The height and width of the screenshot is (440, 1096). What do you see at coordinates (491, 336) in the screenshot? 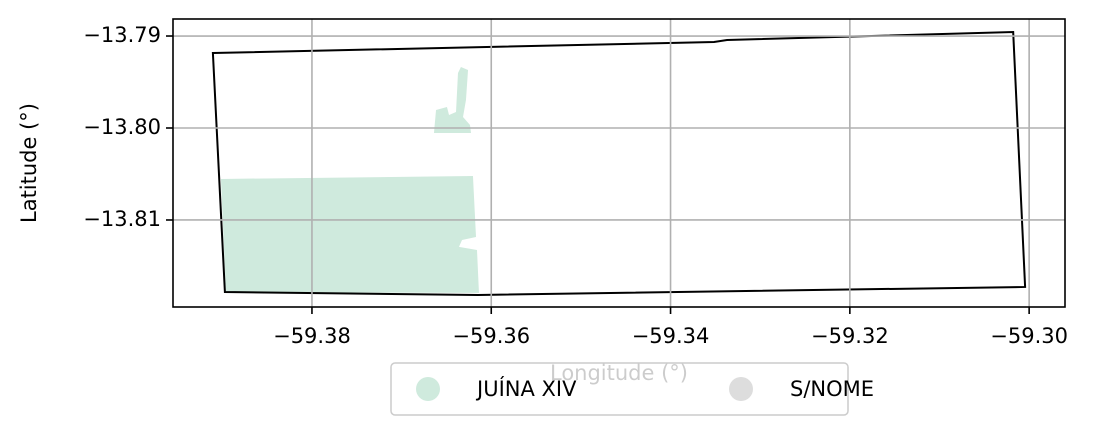
I see `x-tick-label: −59.36` at bounding box center [491, 336].